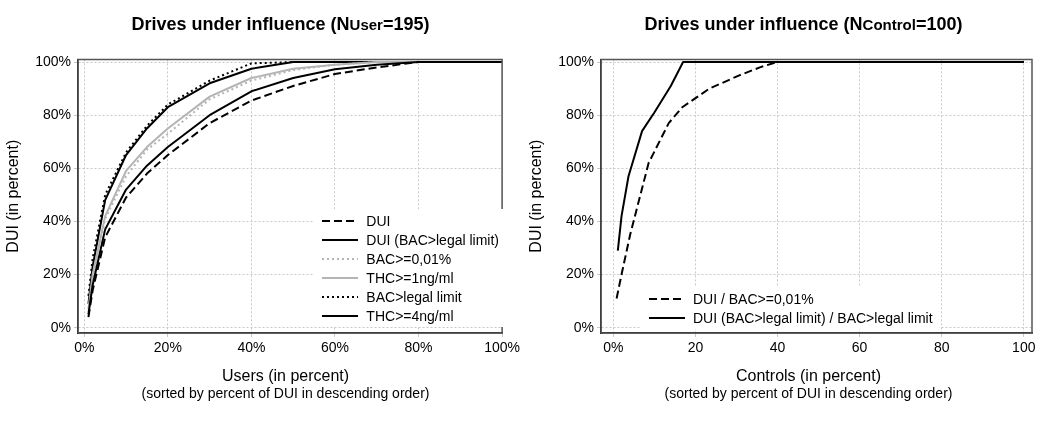 This screenshot has width=1047, height=435. Describe the element at coordinates (410, 277) in the screenshot. I see `legend-label: THC>=1ng/ml` at that location.